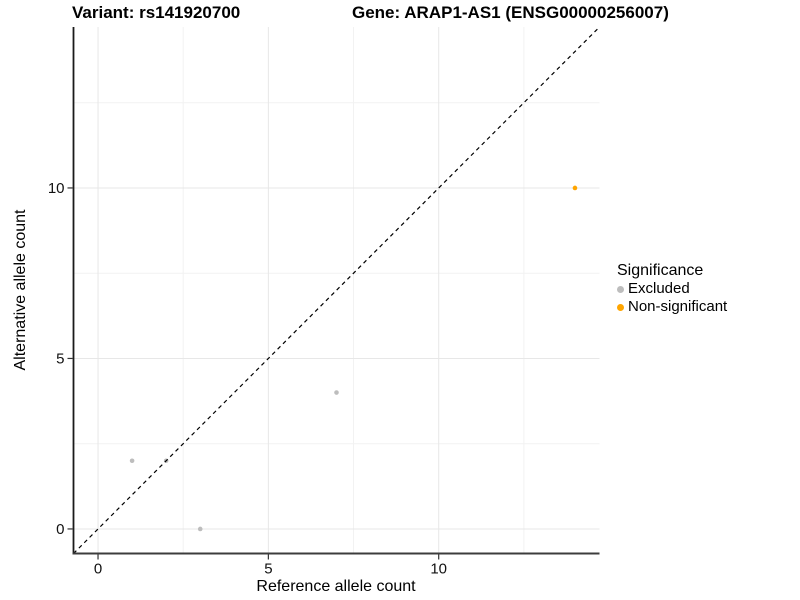 This screenshot has width=800, height=600. Describe the element at coordinates (268, 569) in the screenshot. I see `x-tick-label: 5` at that location.